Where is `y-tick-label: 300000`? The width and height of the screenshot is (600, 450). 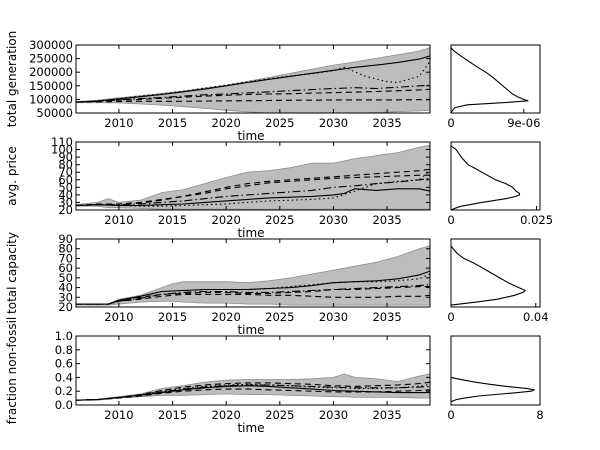
y-tick-label: 300000 is located at coordinates (51, 45).